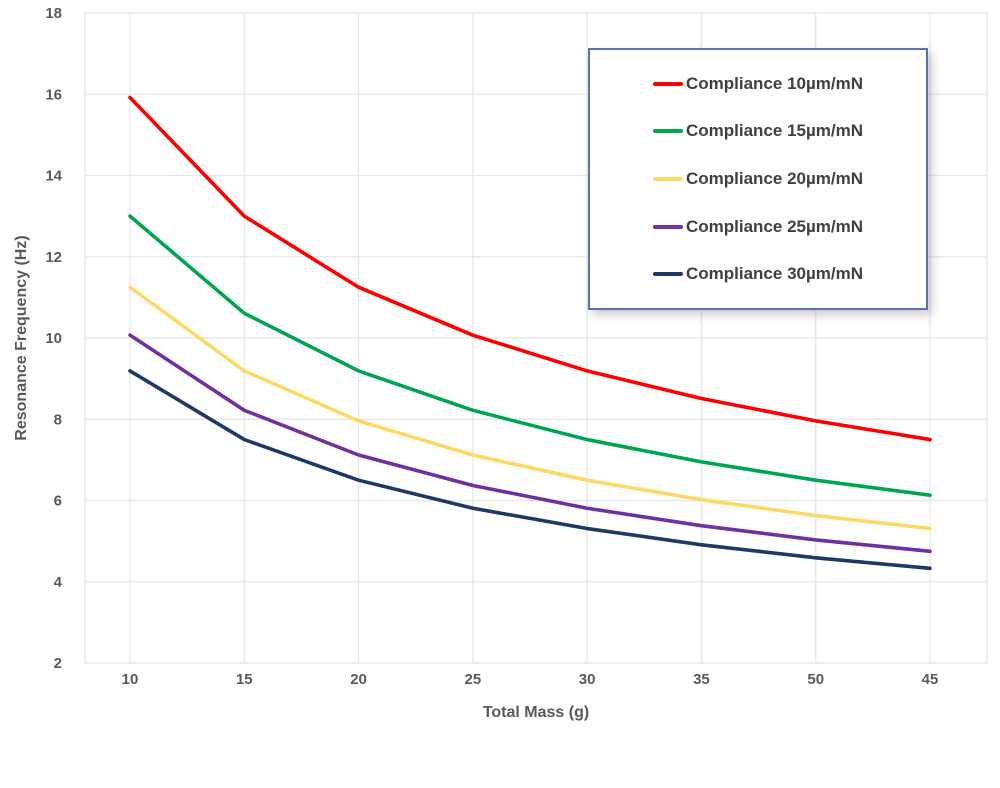 The height and width of the screenshot is (788, 1000). I want to click on x-tick-label: 35, so click(701, 679).